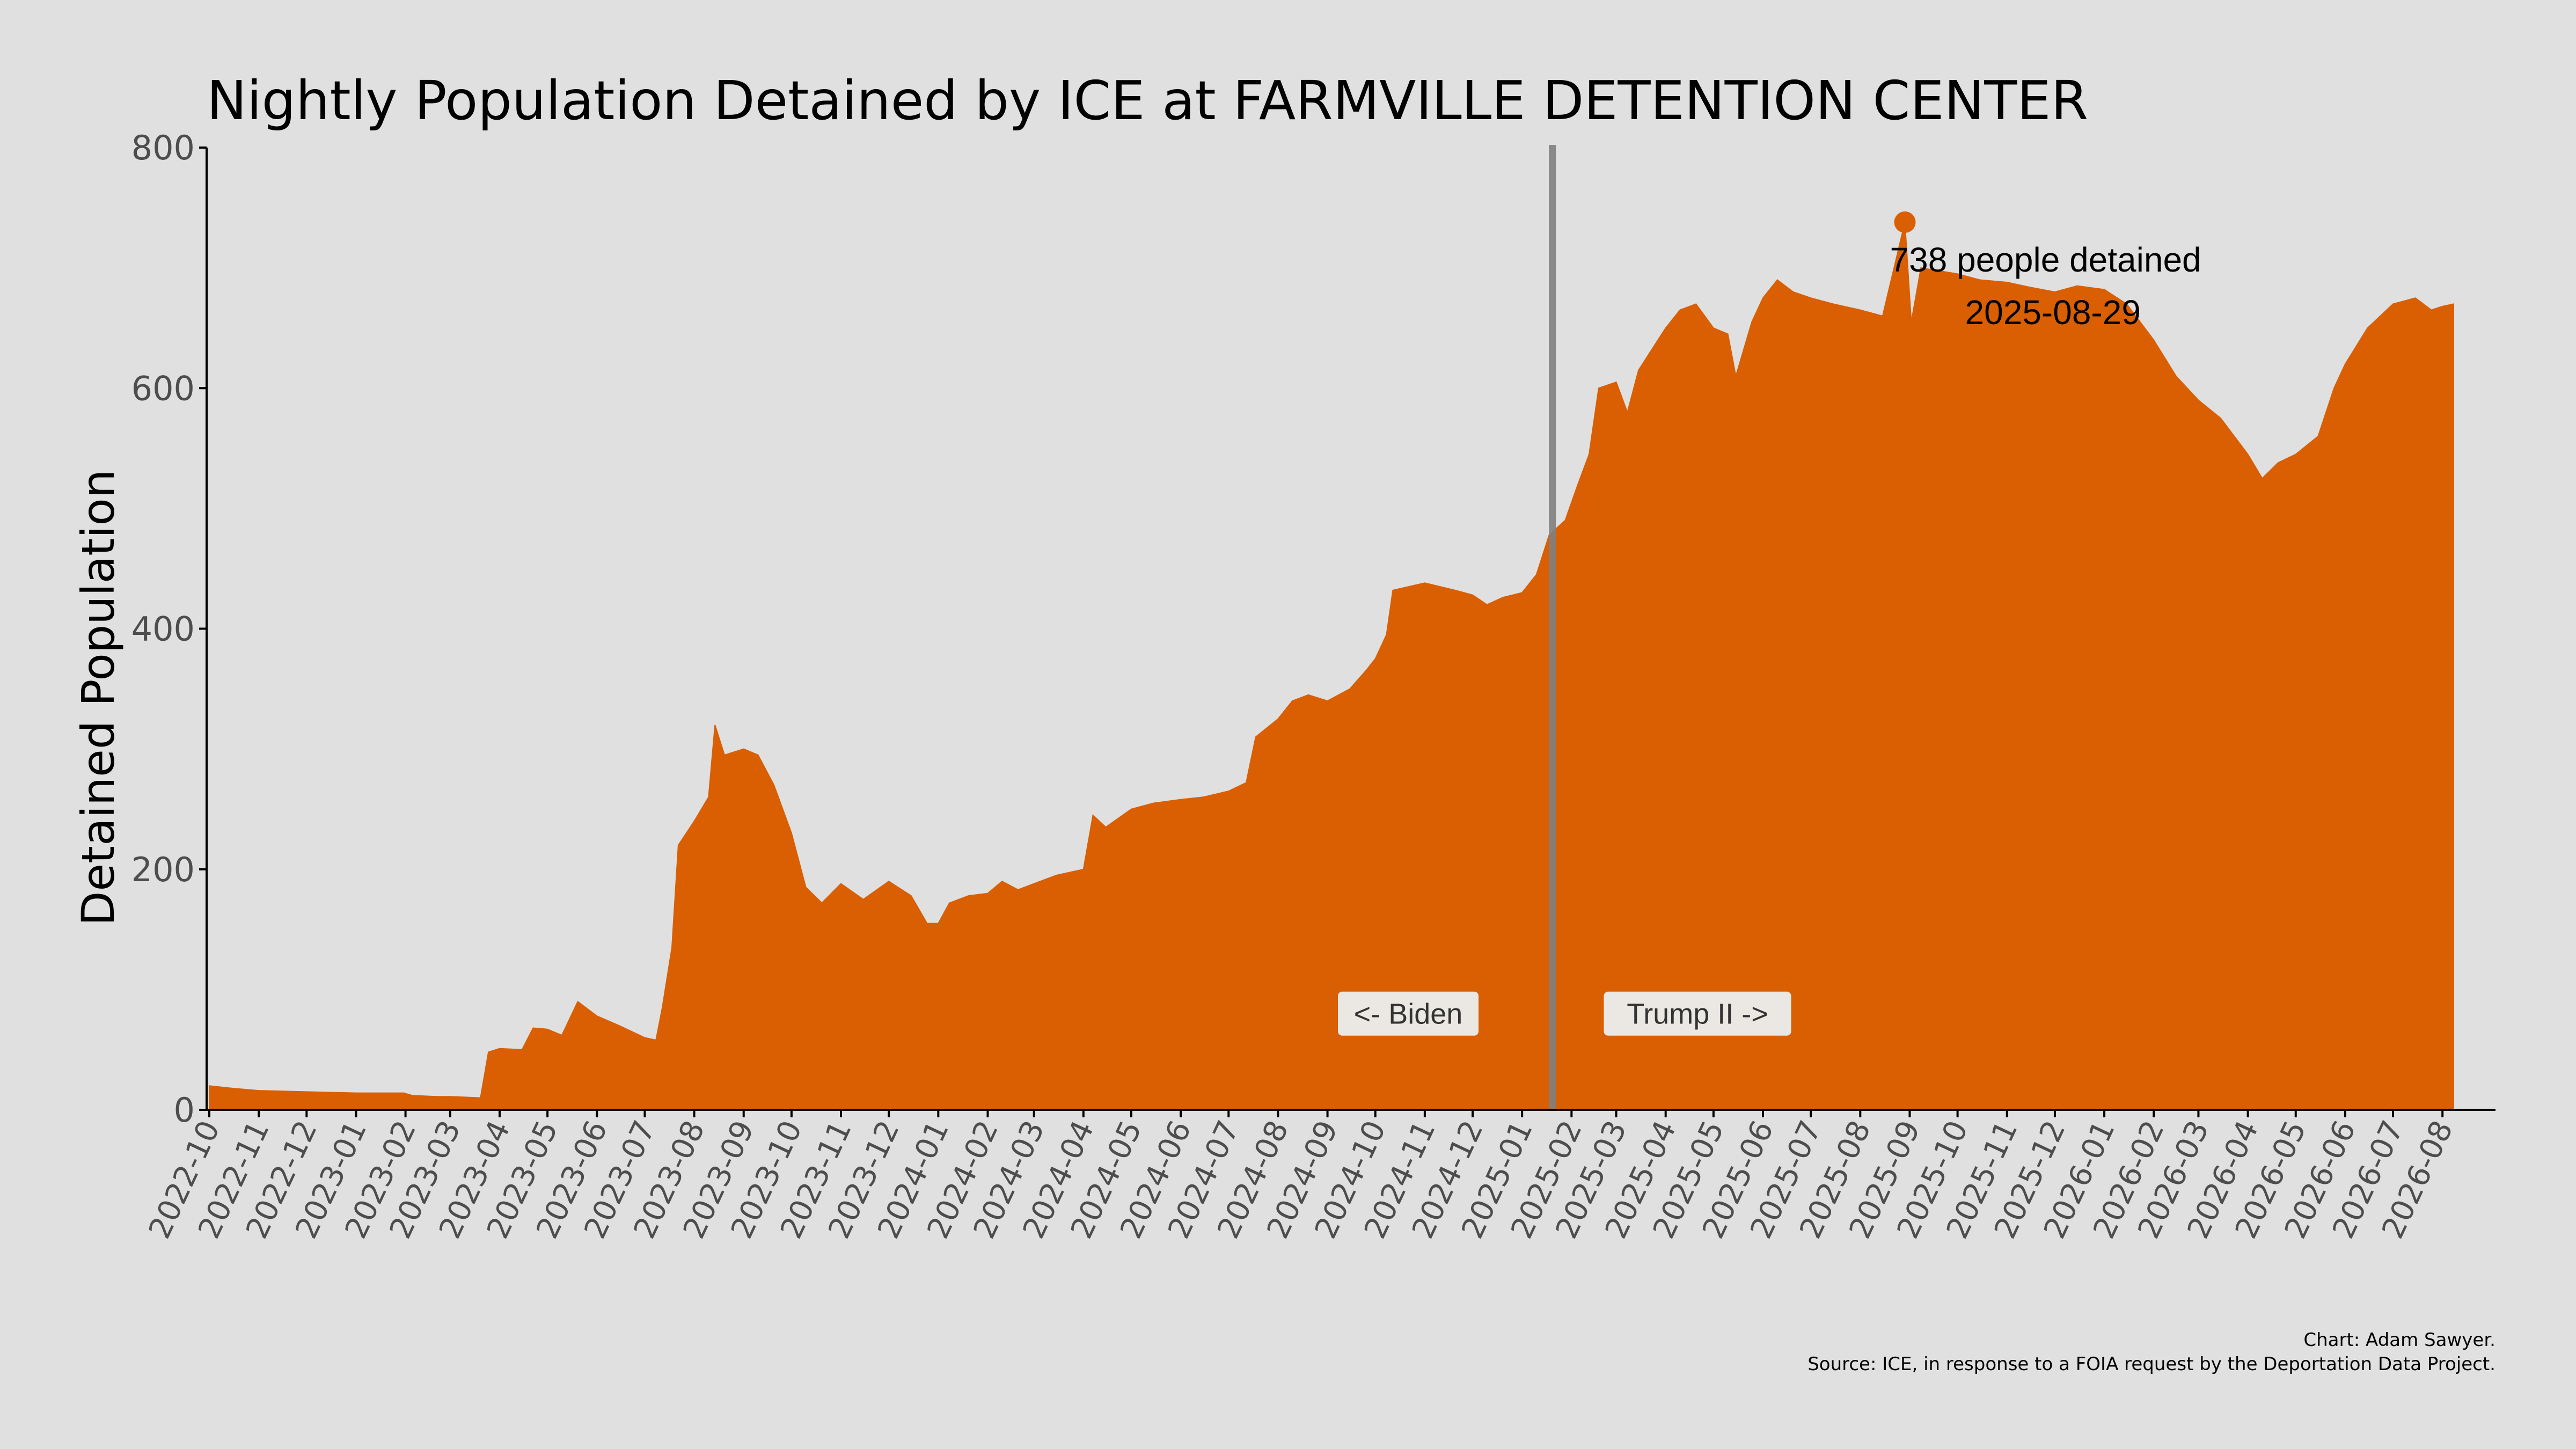  I want to click on trump-era-label: Trump II ->, so click(1697, 1013).